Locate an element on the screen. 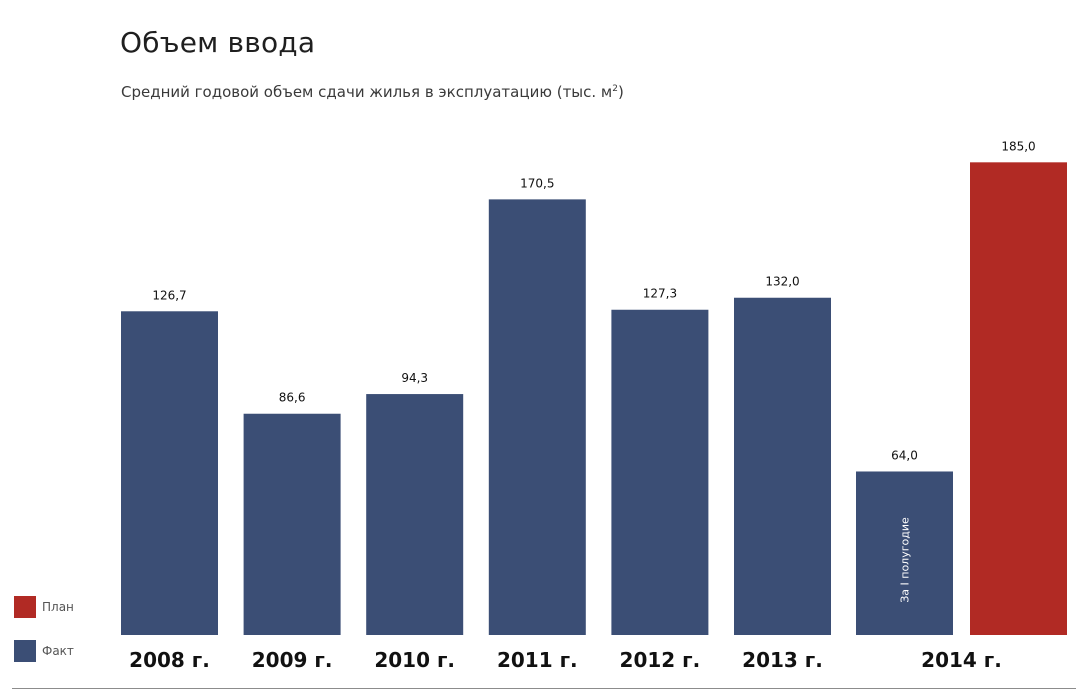  bottom-divider is located at coordinates (544, 688).